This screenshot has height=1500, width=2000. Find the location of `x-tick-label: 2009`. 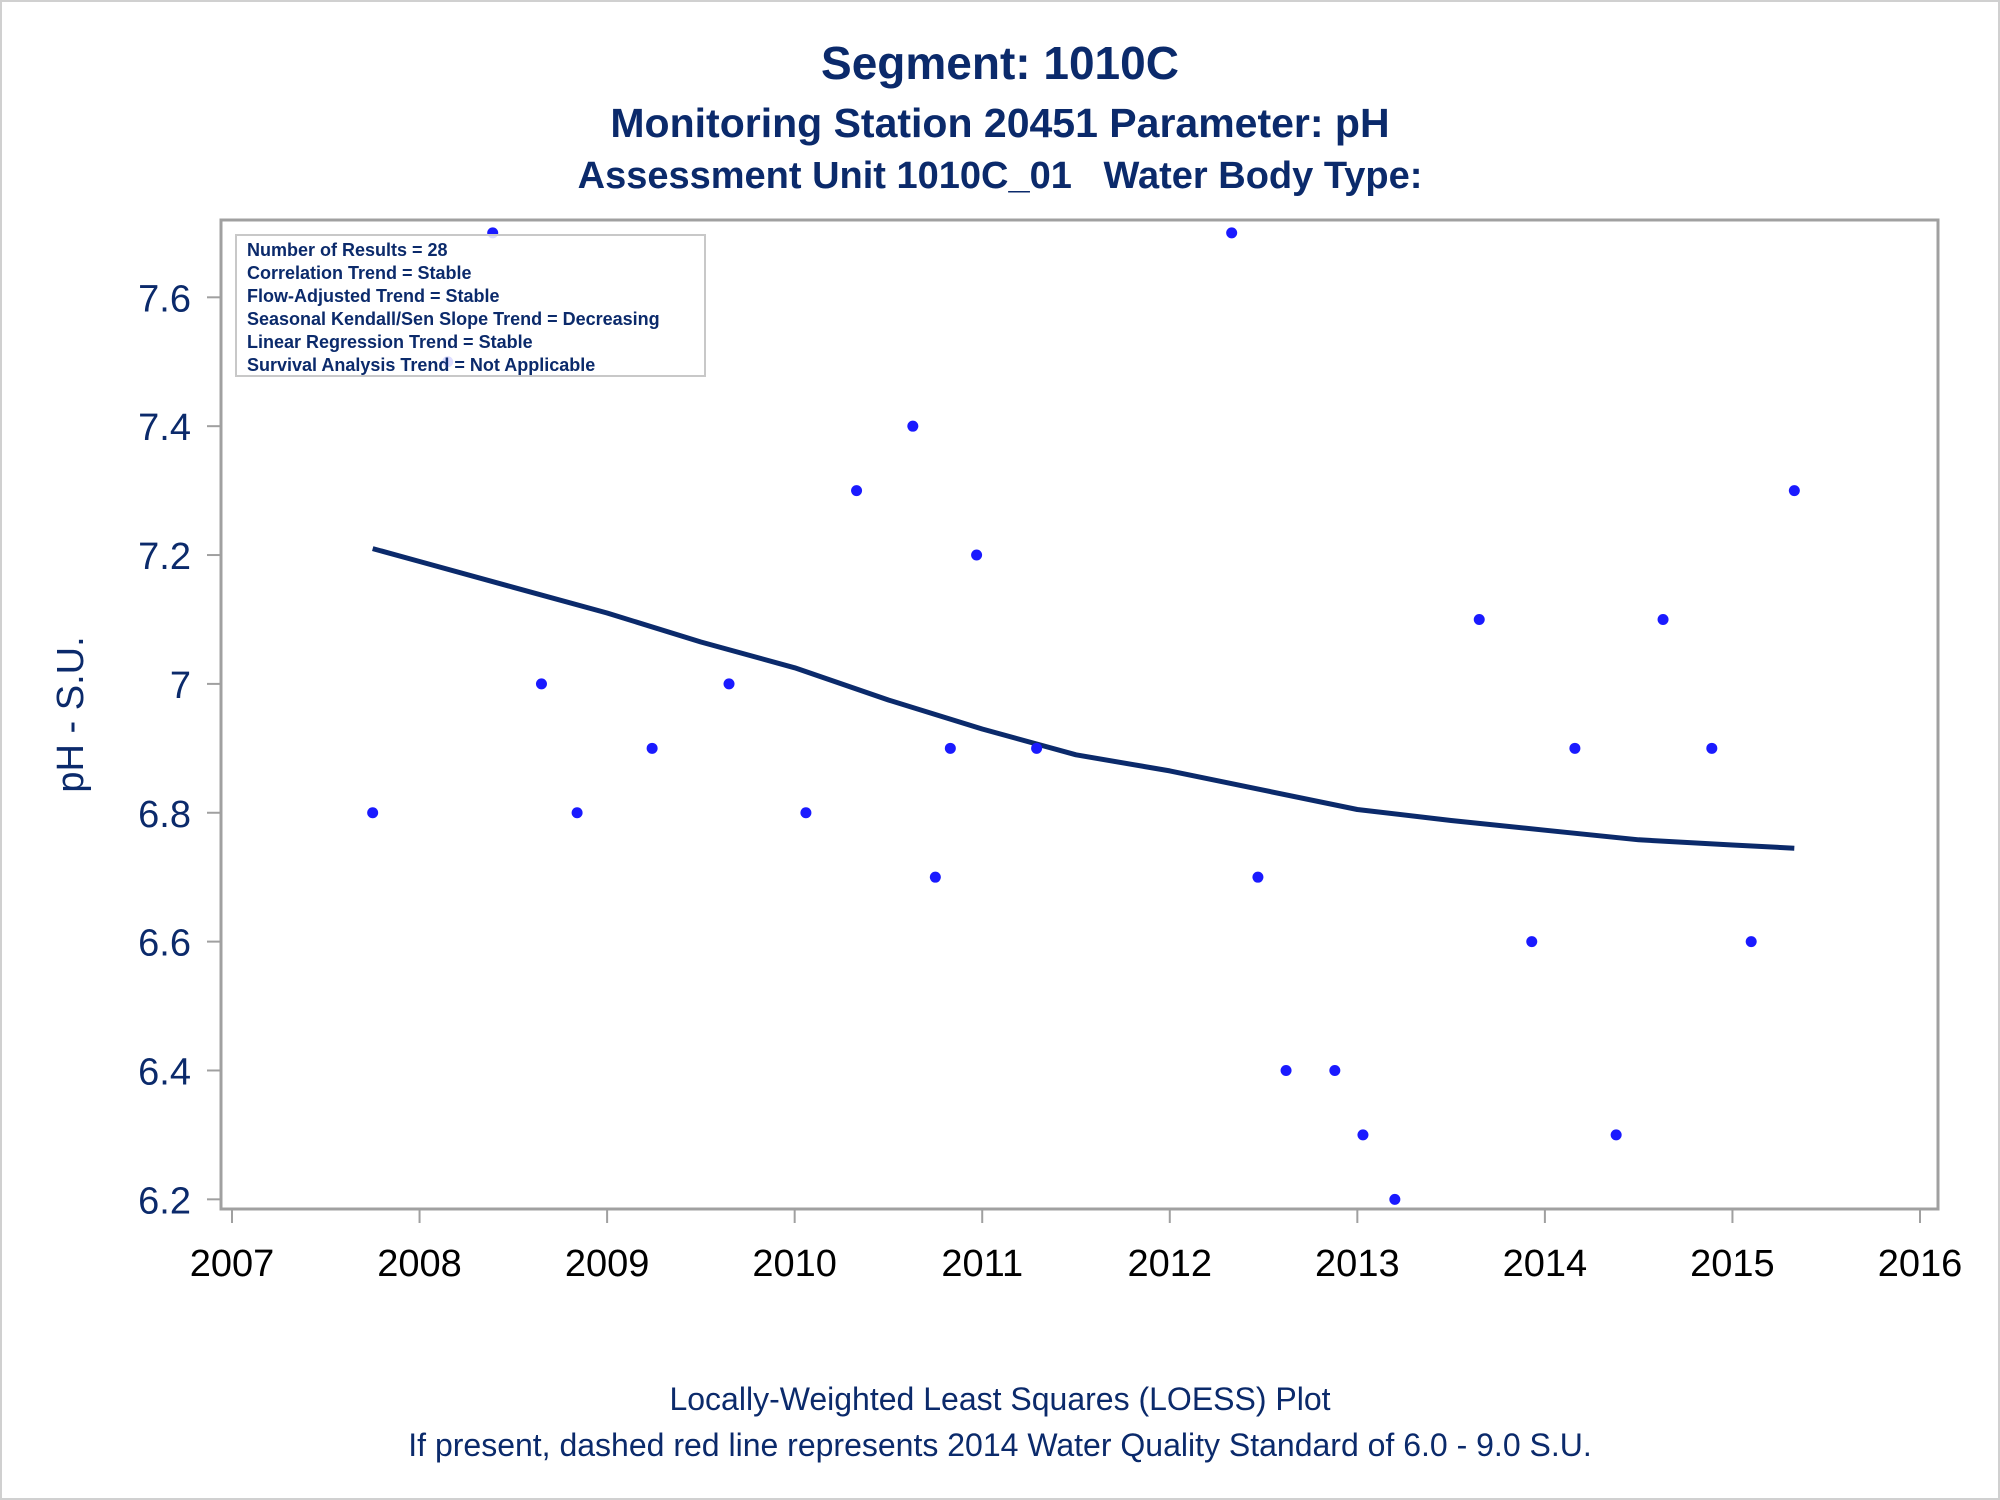

x-tick-label: 2009 is located at coordinates (607, 1264).